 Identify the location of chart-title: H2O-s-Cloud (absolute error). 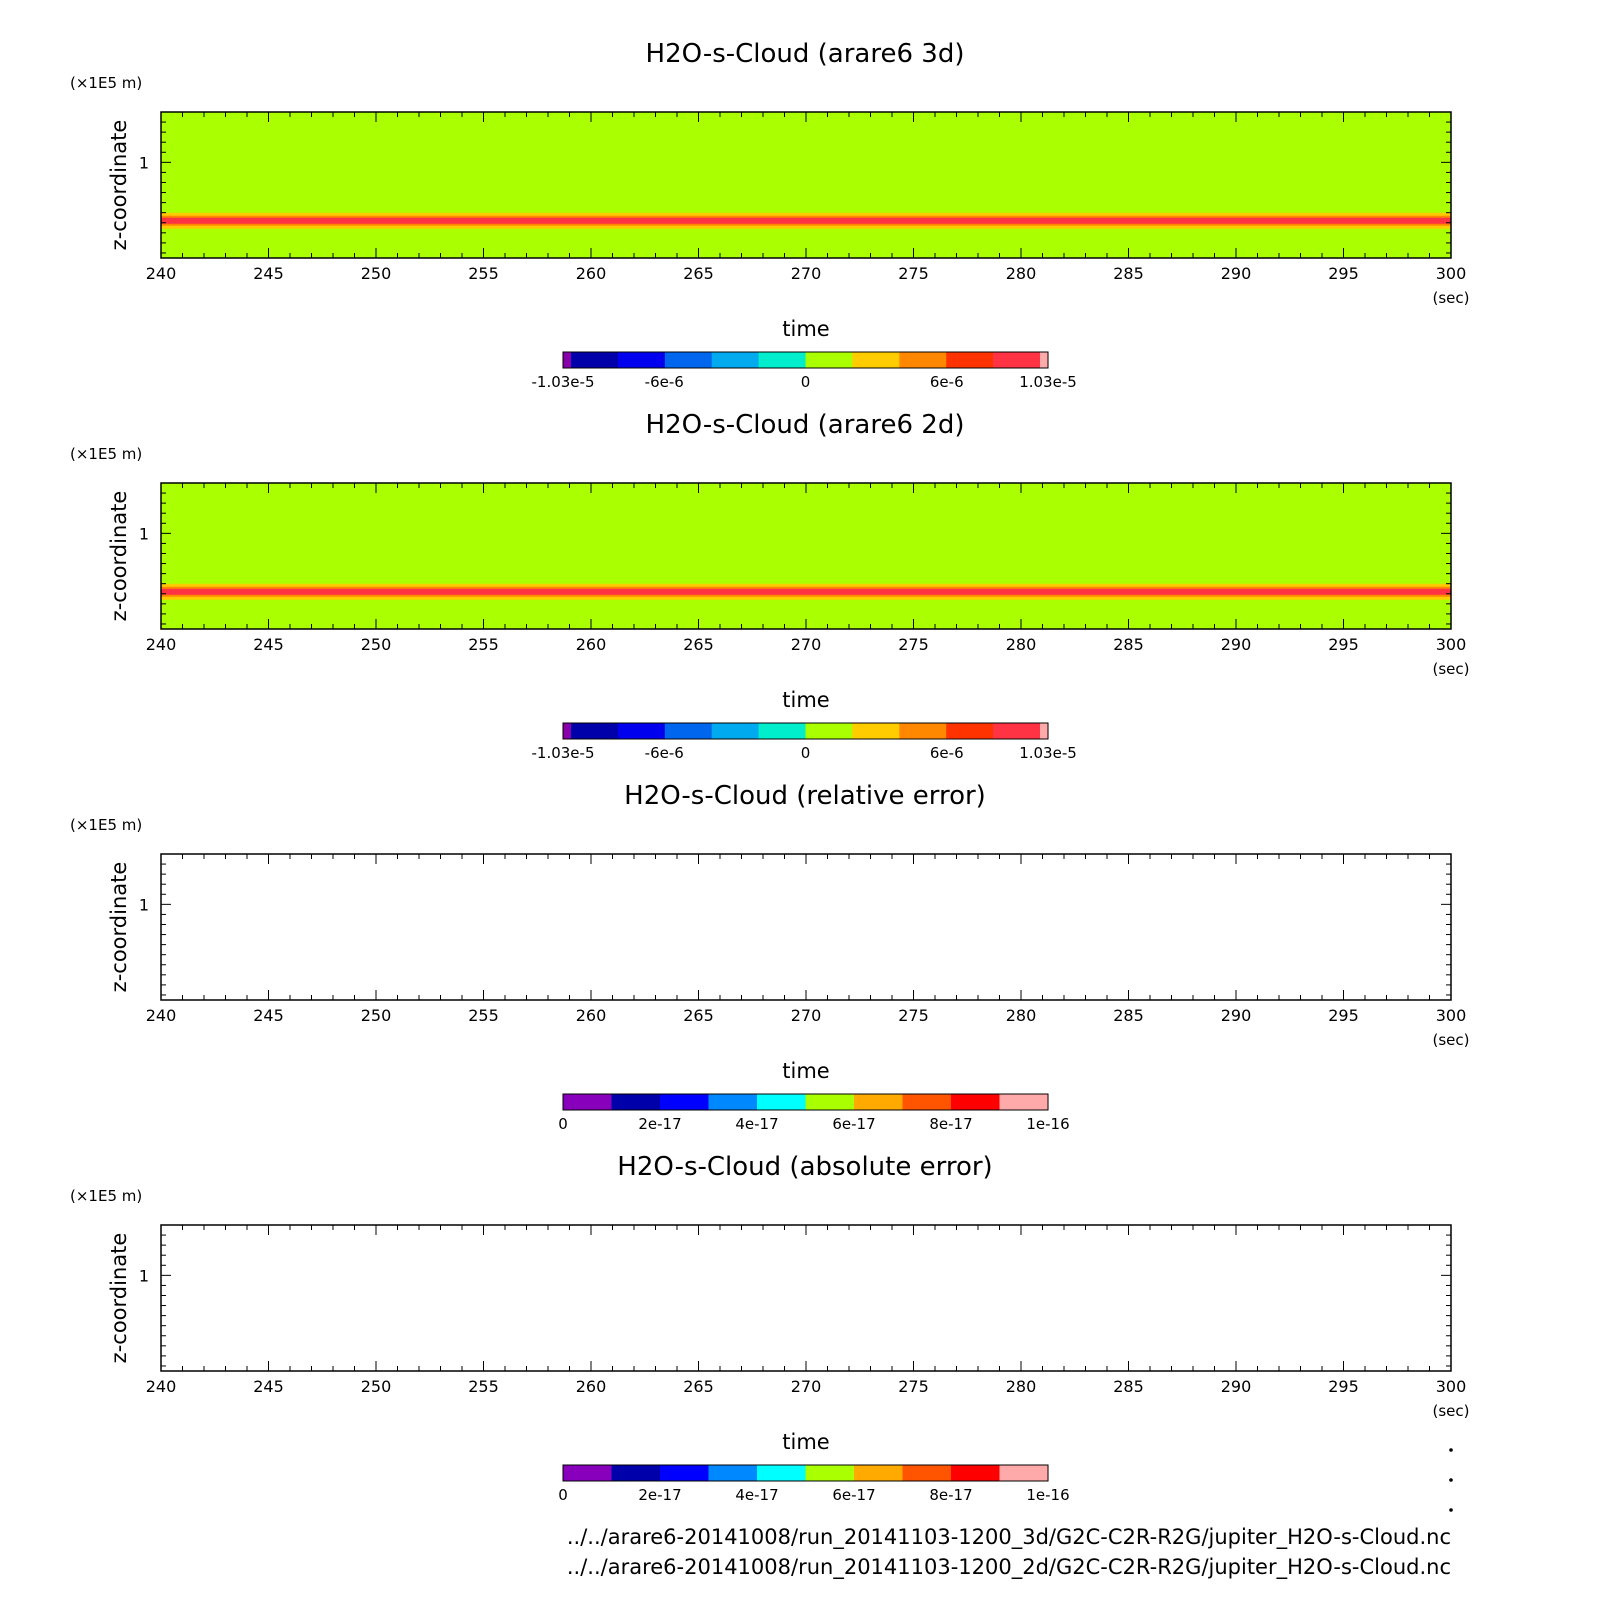
(804, 1167).